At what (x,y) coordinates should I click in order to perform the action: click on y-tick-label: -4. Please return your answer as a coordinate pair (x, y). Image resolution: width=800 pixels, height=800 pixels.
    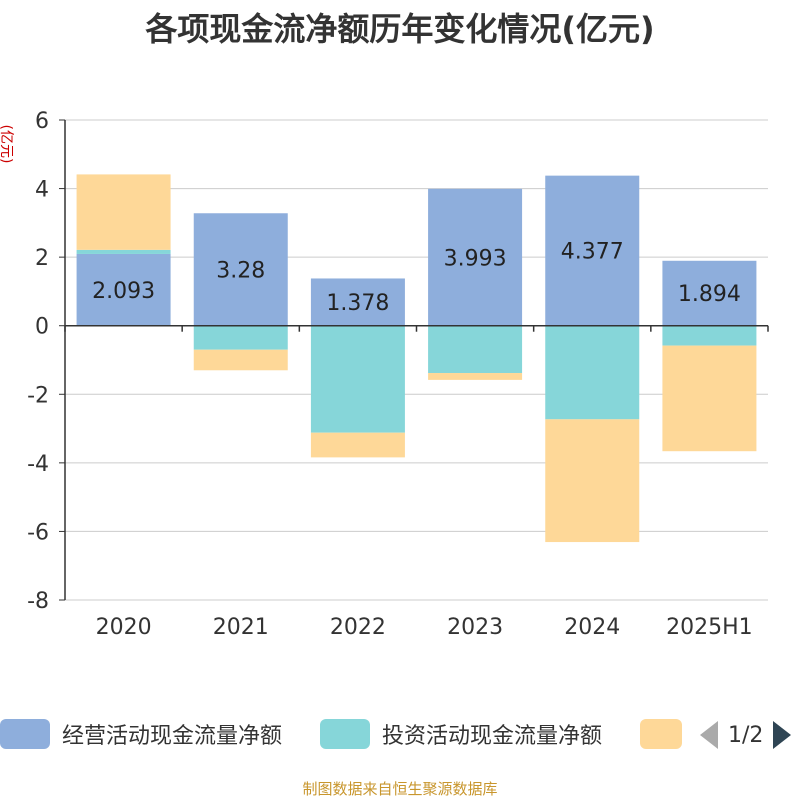
    Looking at the image, I should click on (38, 464).